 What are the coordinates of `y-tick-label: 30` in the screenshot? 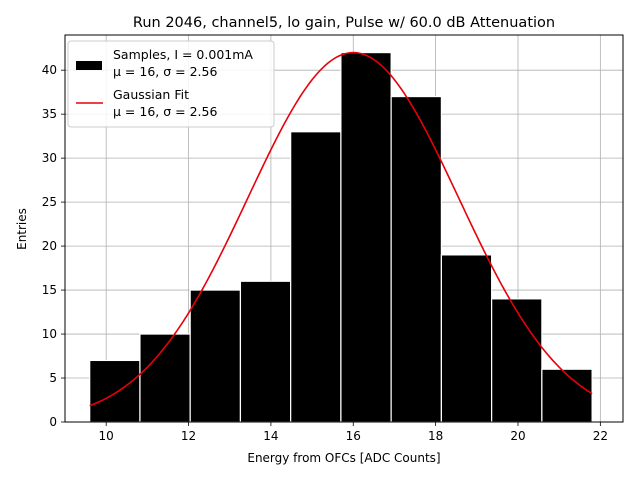 It's located at (49, 158).